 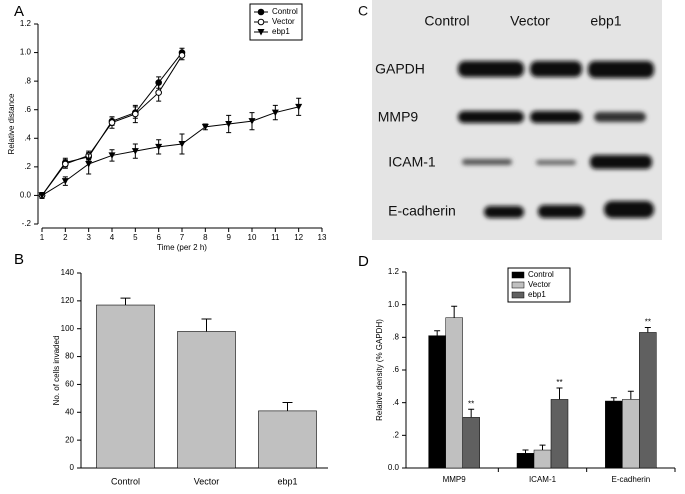 I want to click on panel-label: D, so click(x=363, y=261).